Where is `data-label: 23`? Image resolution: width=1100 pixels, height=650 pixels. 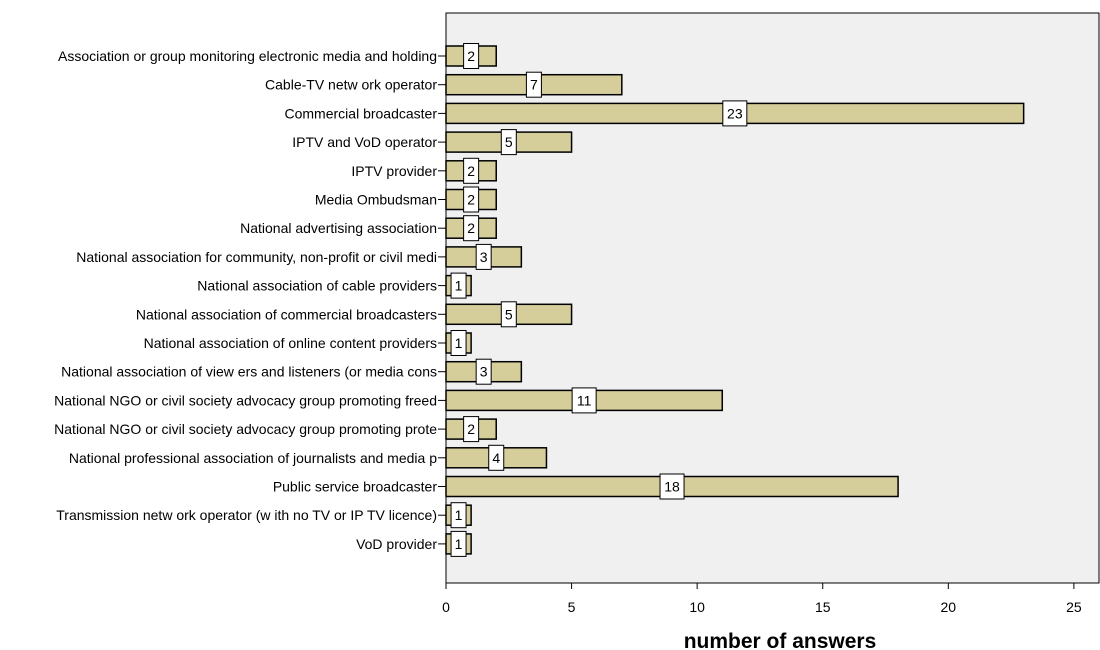 data-label: 23 is located at coordinates (735, 113).